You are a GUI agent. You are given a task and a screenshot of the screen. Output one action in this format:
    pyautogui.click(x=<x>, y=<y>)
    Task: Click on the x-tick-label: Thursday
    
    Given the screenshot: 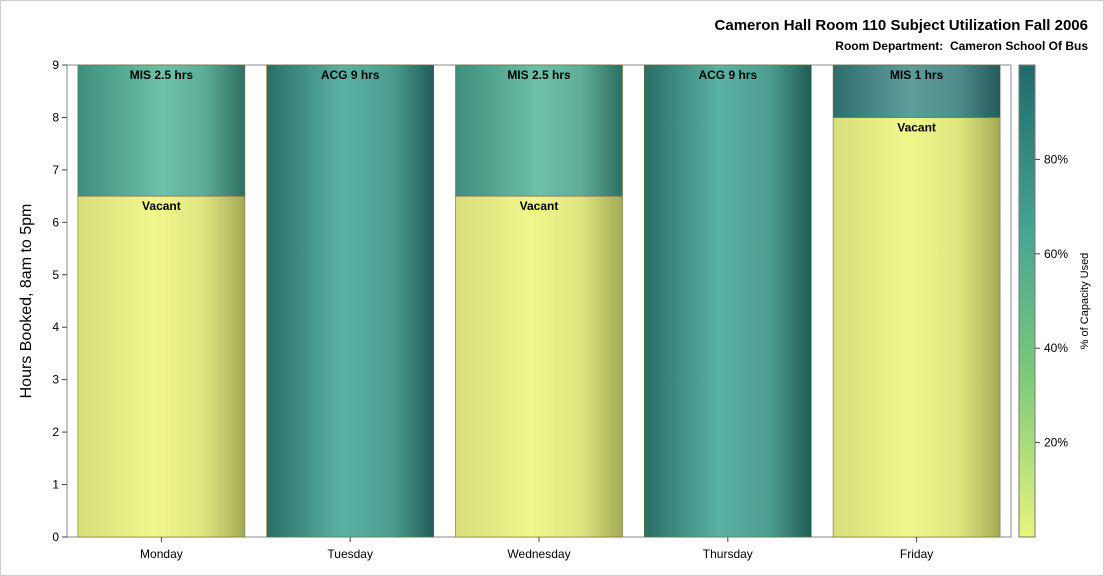 What is the action you would take?
    pyautogui.click(x=728, y=554)
    